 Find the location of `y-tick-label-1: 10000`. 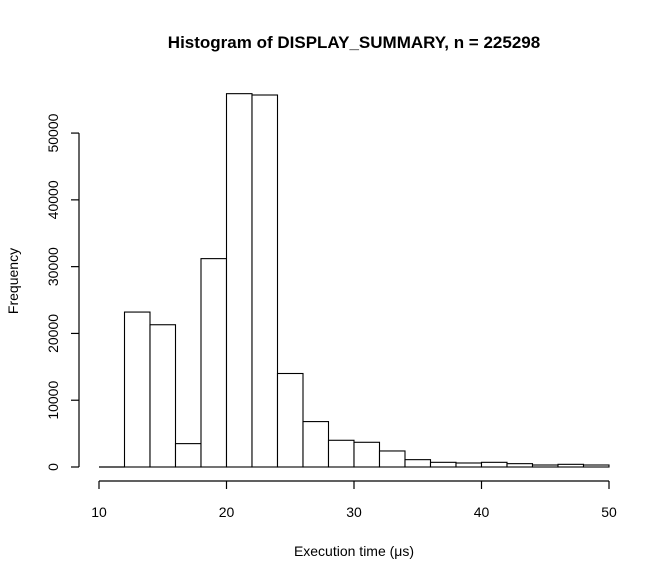

y-tick-label-1: 10000 is located at coordinates (53, 400).